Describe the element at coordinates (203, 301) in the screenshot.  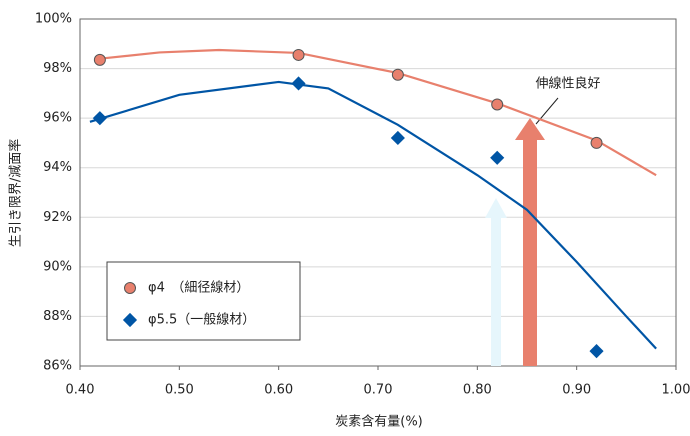
I see `legend` at that location.